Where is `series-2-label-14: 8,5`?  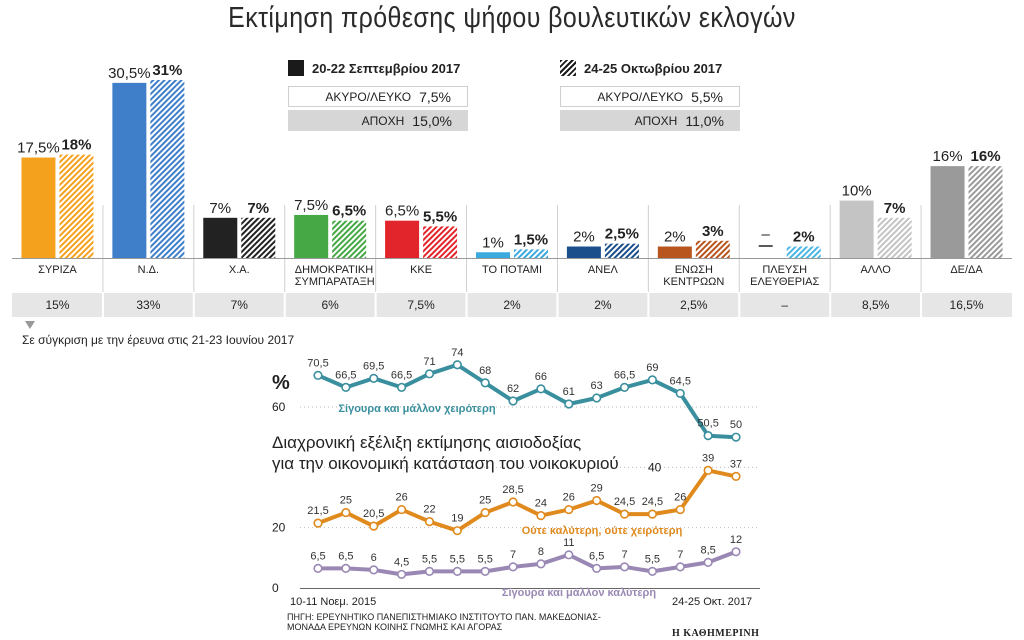
series-2-label-14: 8,5 is located at coordinates (707, 550).